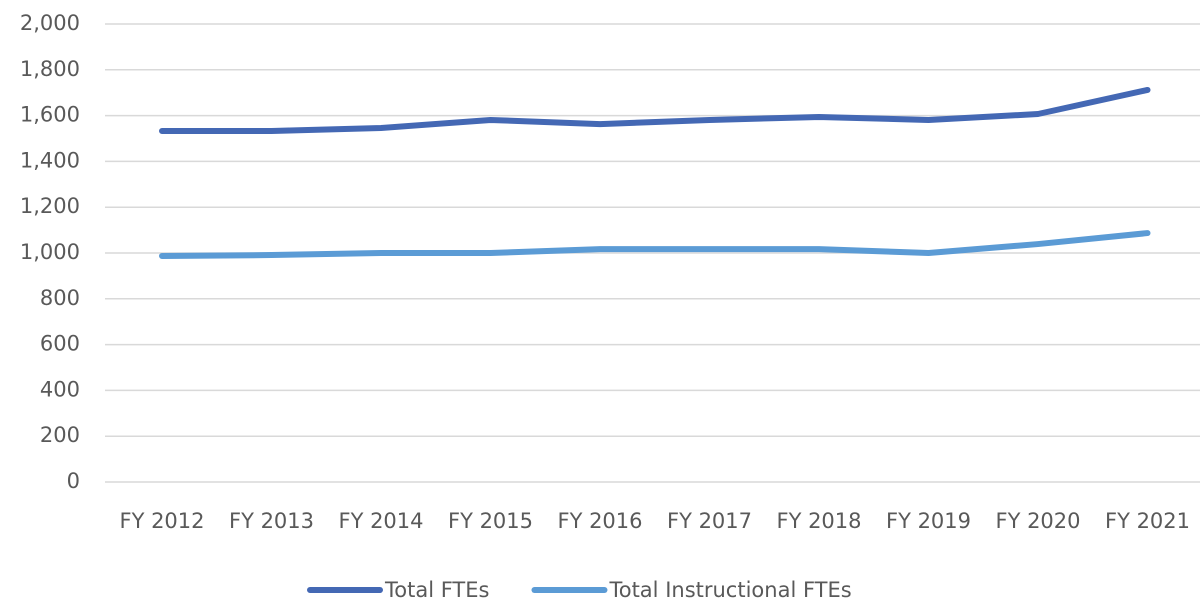 This screenshot has width=1203, height=603. I want to click on y-tick-label: 1,000, so click(50, 252).